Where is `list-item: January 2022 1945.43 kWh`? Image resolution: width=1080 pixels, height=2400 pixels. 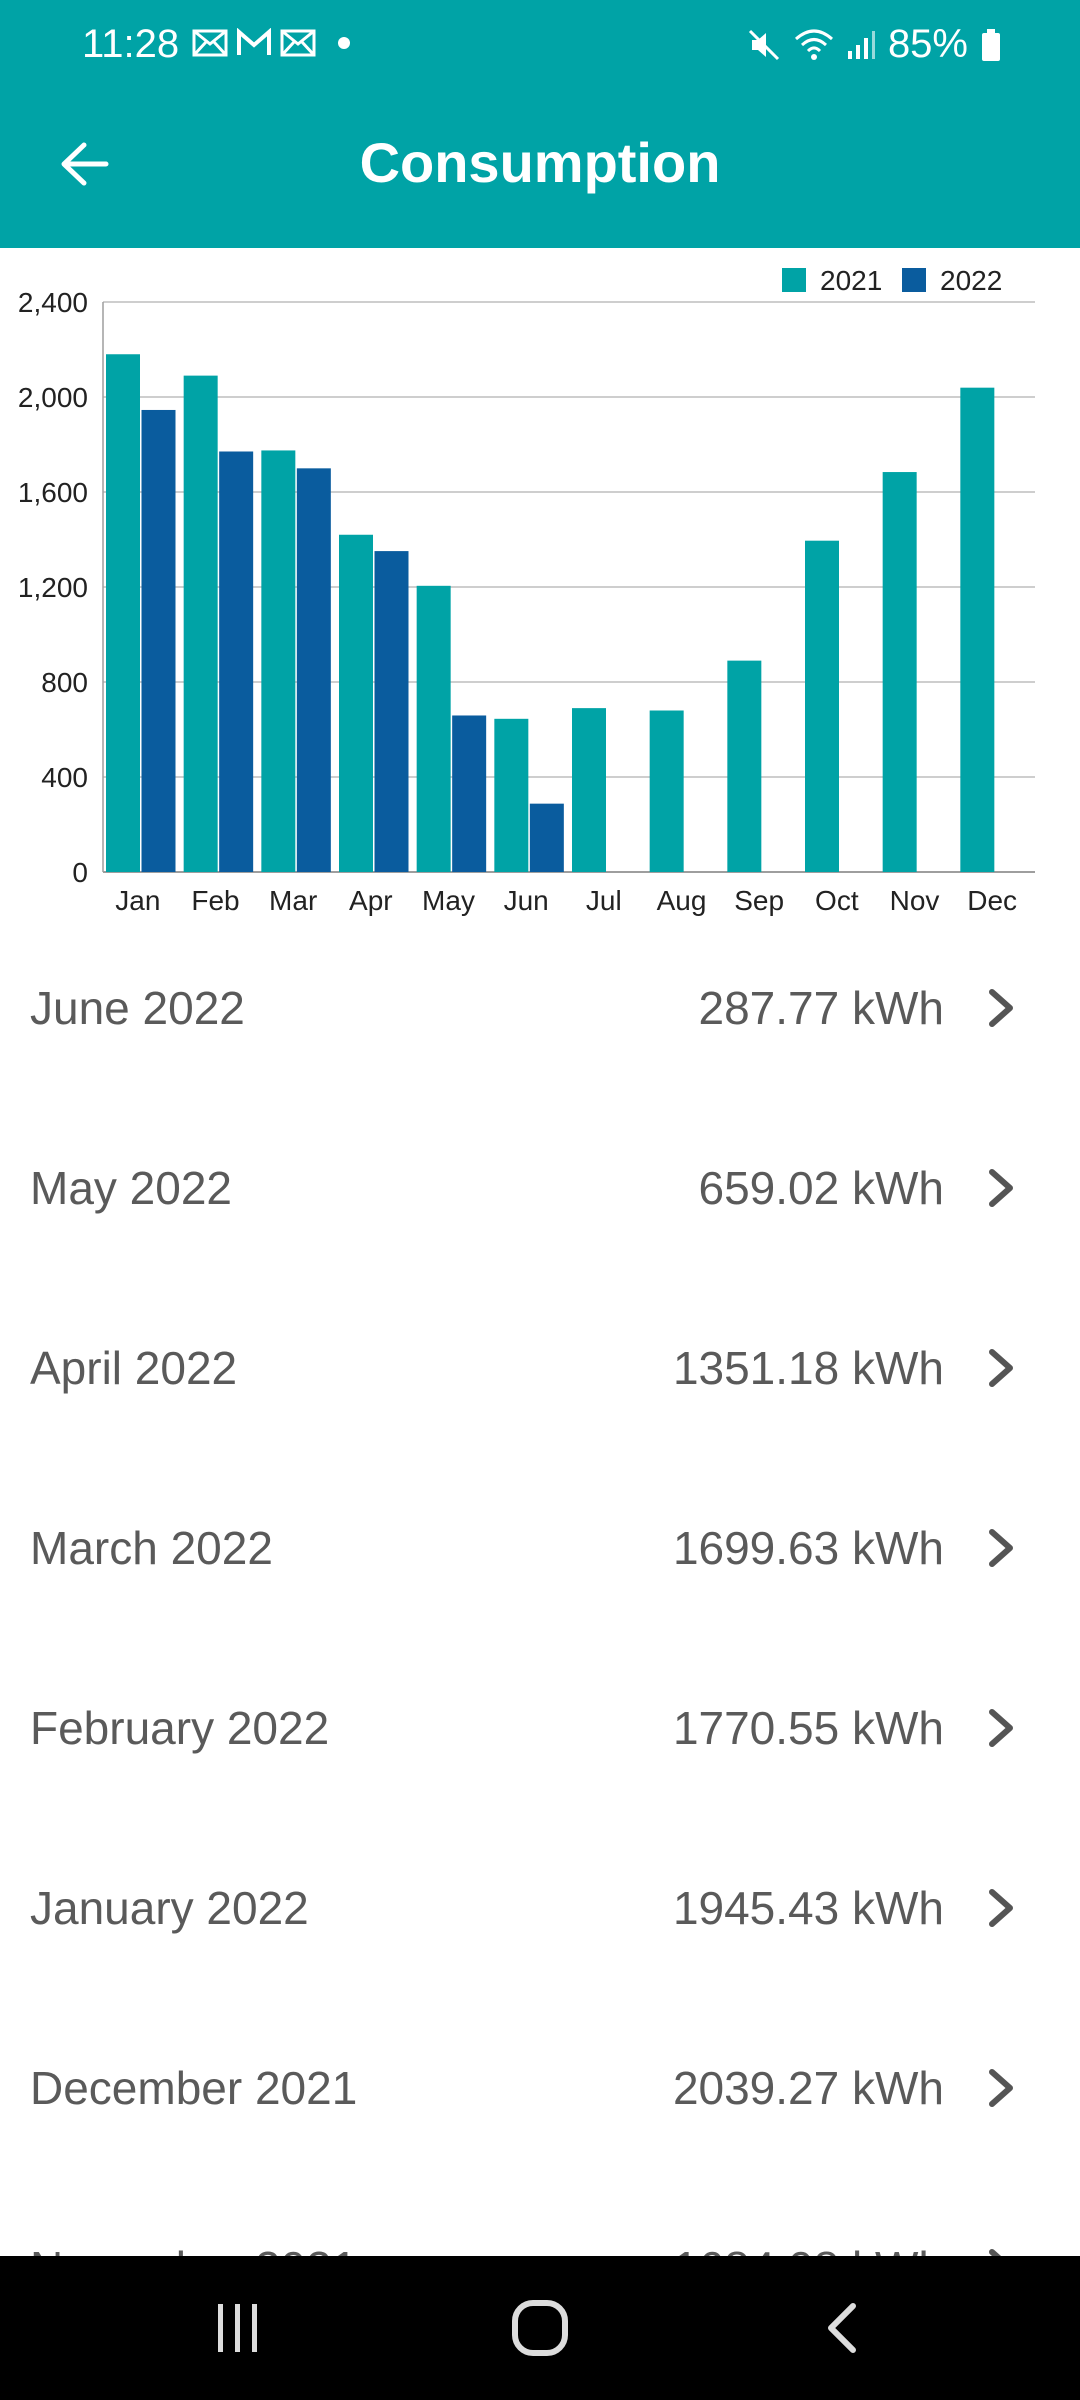
list-item: January 2022 1945.43 kWh is located at coordinates (540, 1908).